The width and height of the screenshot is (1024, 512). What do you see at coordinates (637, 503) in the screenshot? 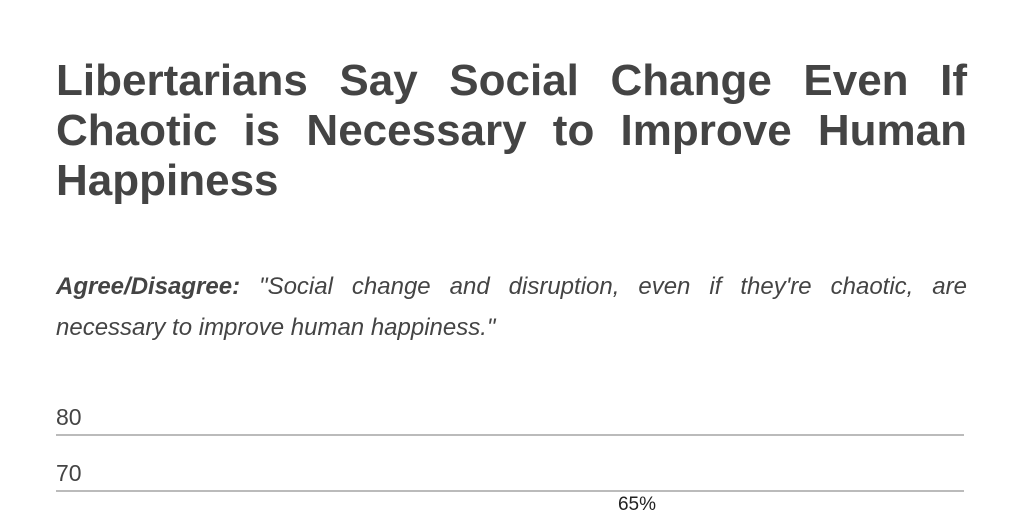
I see `data-label: 65%` at bounding box center [637, 503].